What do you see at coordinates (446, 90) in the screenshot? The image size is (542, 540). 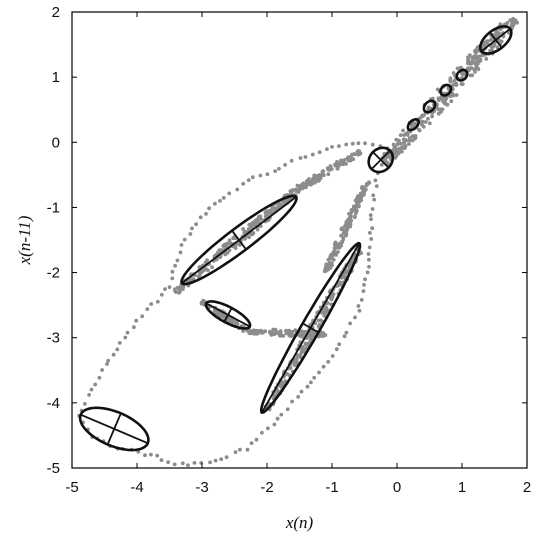 I see `cluster-ellipse` at bounding box center [446, 90].